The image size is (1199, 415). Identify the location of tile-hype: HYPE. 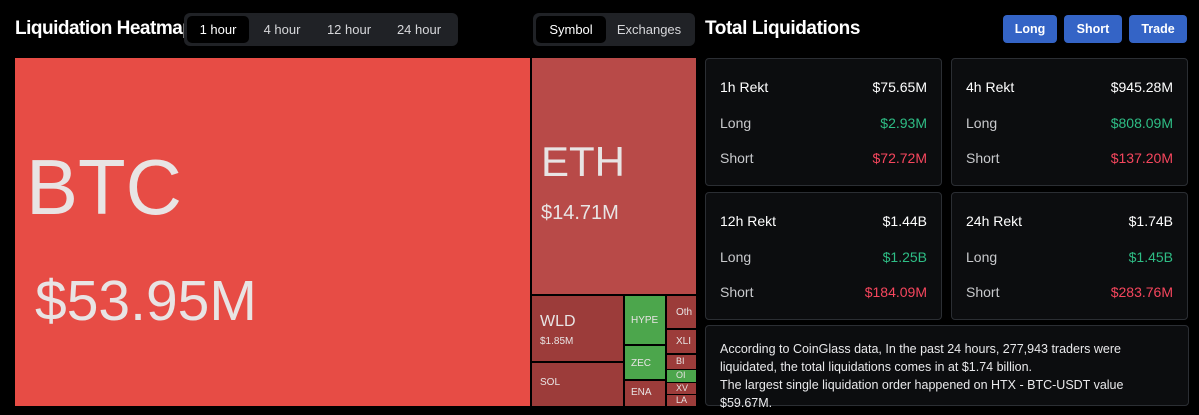
(645, 320).